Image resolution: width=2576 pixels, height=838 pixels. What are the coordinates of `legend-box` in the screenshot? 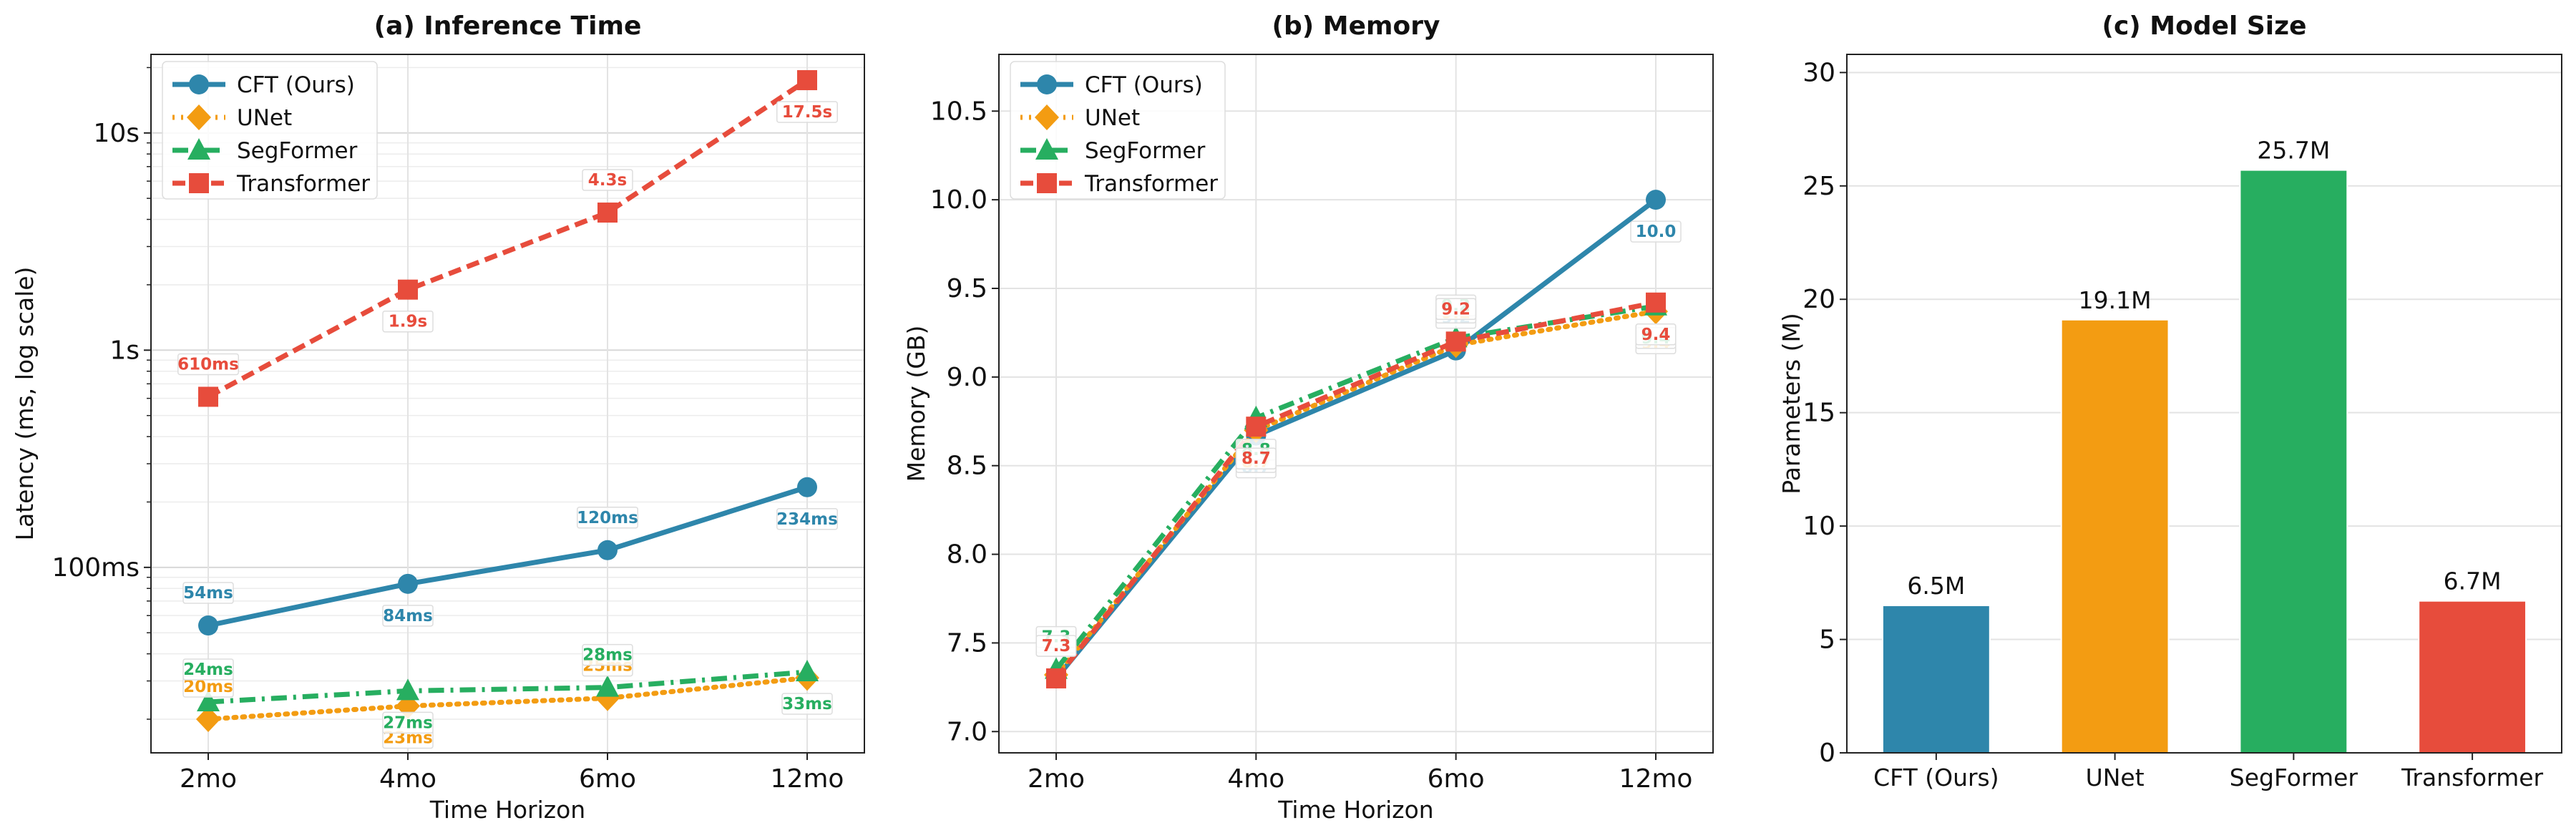 It's located at (270, 130).